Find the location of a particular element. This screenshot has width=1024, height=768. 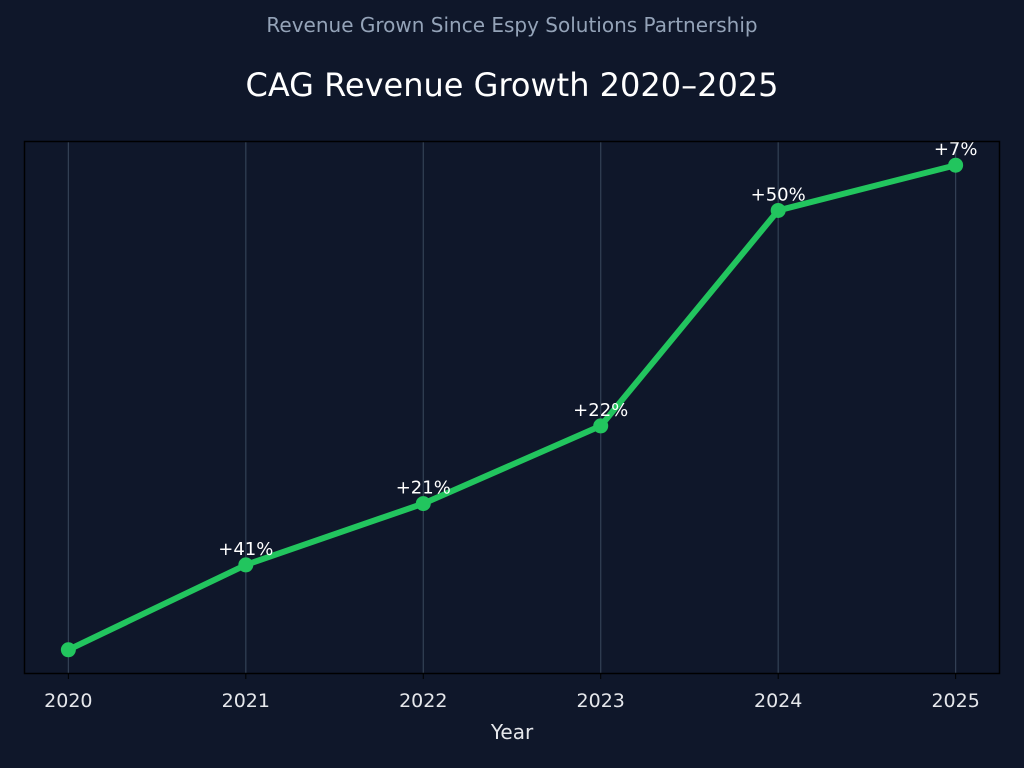

x-axis: 2020 2021 2022 2023 2024 2025 is located at coordinates (512, 693).